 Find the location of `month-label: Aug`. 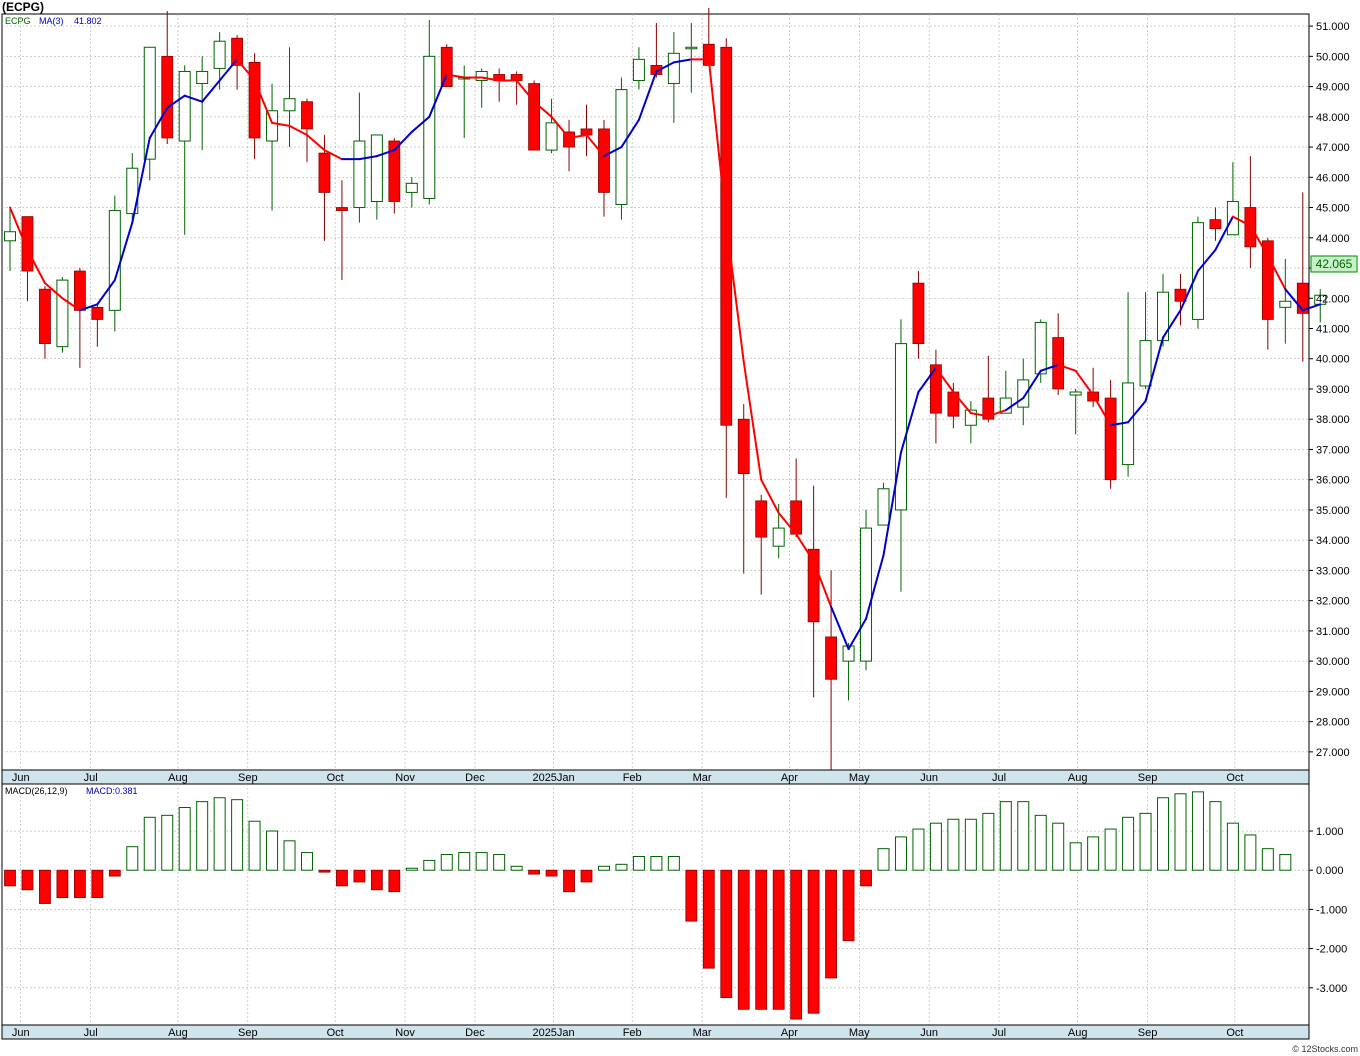

month-label: Aug is located at coordinates (178, 1033).